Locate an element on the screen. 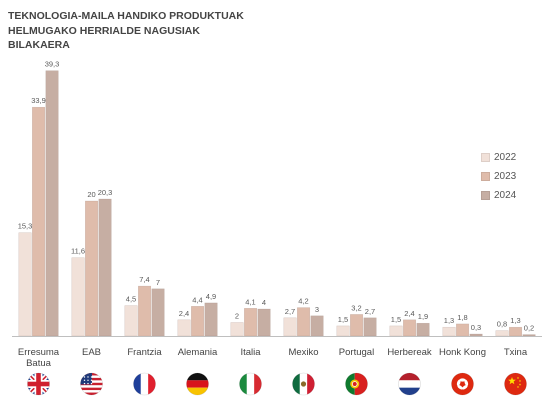 Image resolution: width=550 pixels, height=403 pixels. data-label-2024-8: 0,3 is located at coordinates (476, 327).